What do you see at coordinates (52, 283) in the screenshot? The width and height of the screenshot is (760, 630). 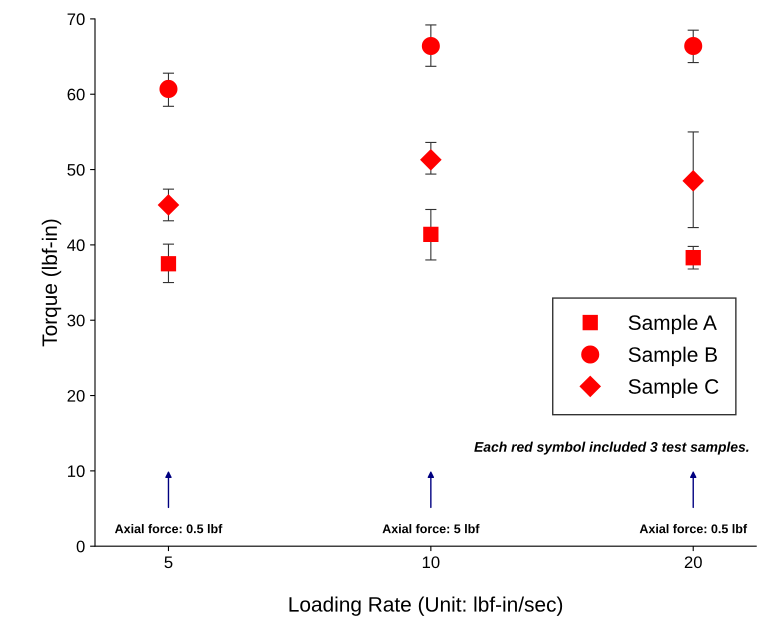 I see `y-axis-title: Torque (lbf-in)` at bounding box center [52, 283].